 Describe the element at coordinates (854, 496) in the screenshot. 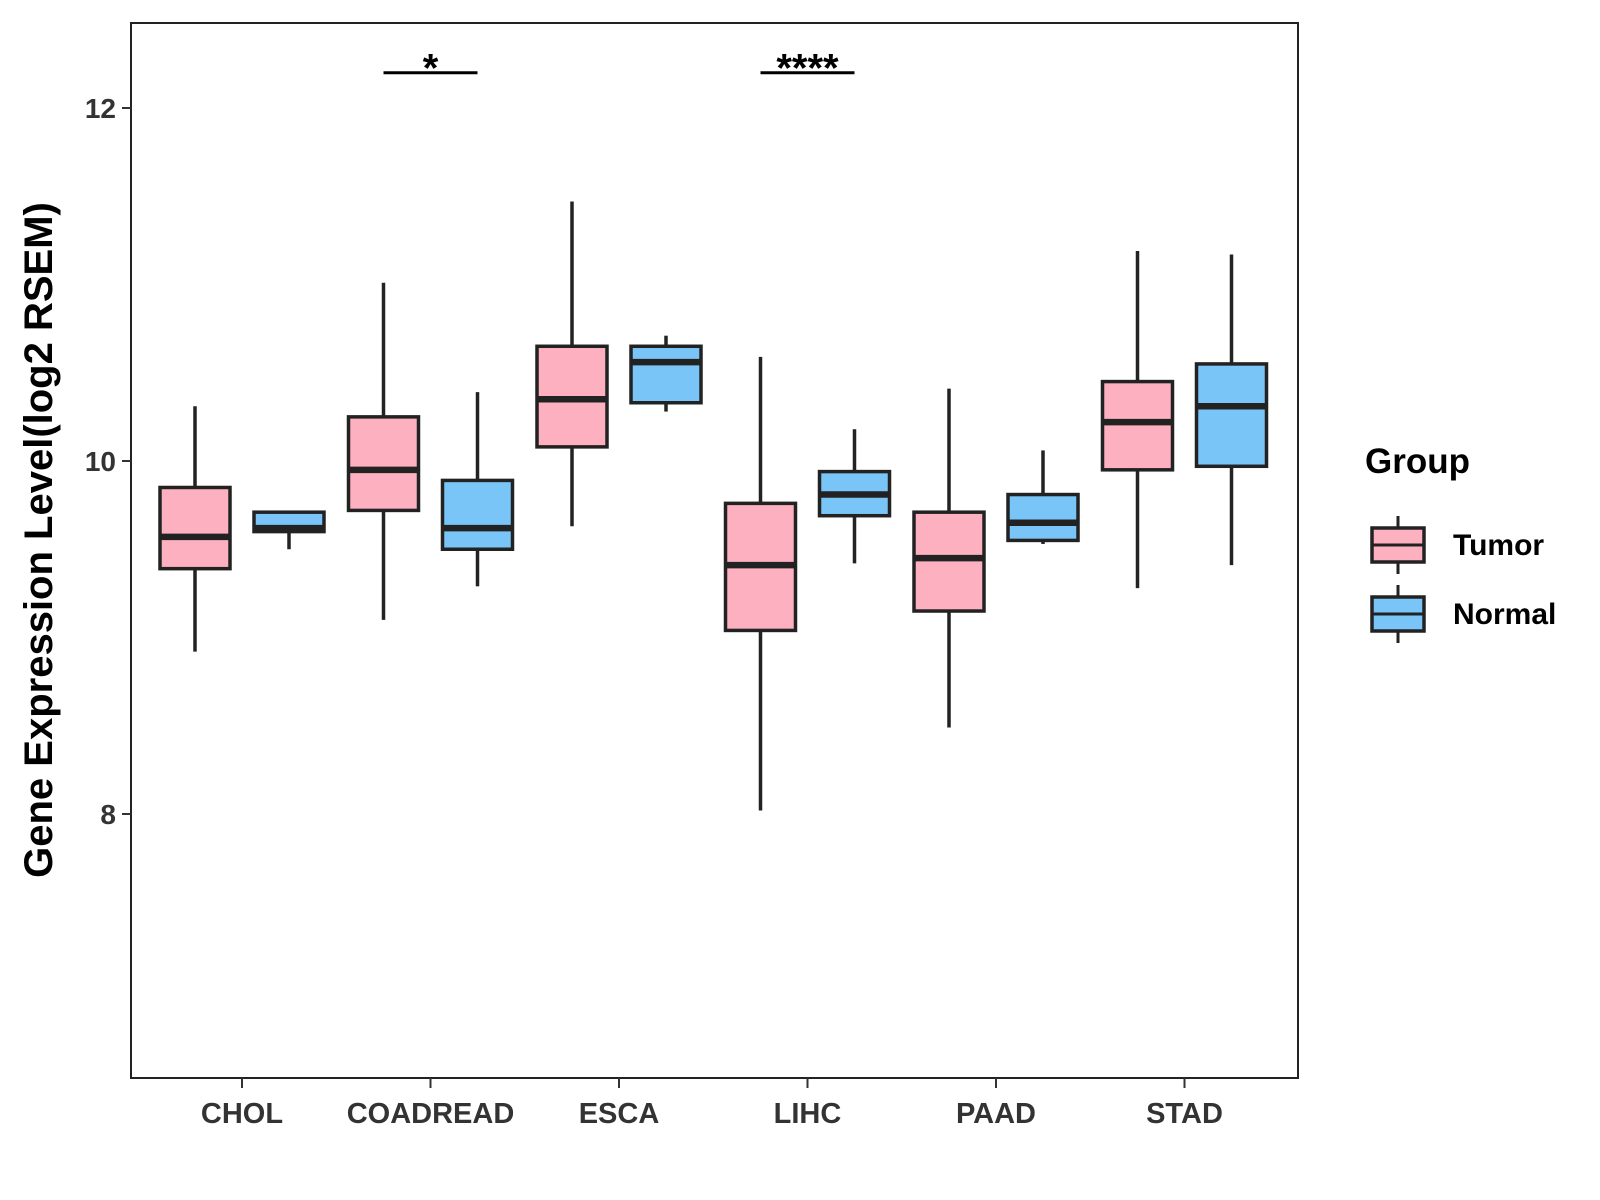

I see `box-normal-lihc` at that location.